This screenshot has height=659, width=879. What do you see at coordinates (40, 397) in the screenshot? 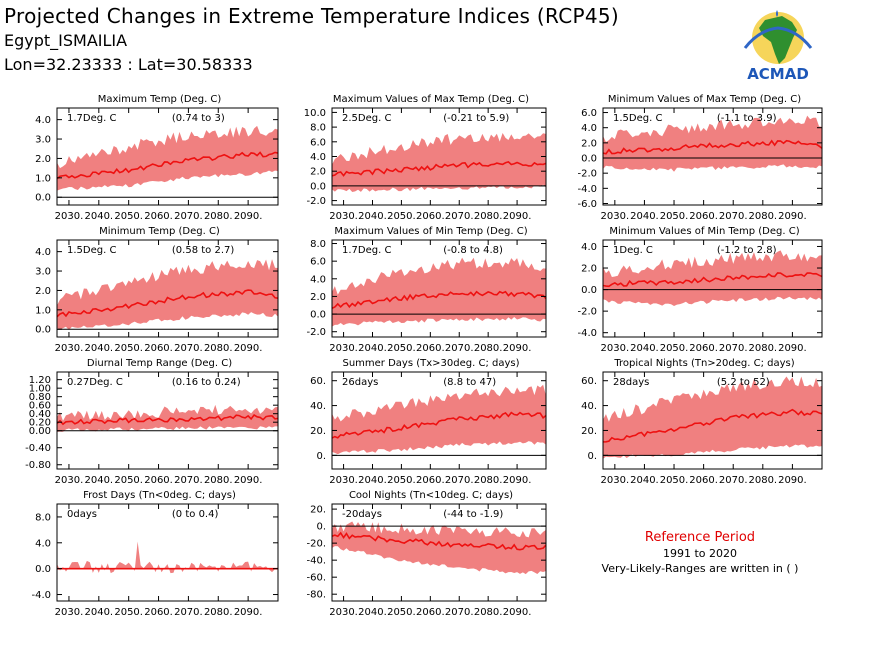
I see `y-tick-label: 0.80` at bounding box center [40, 397].